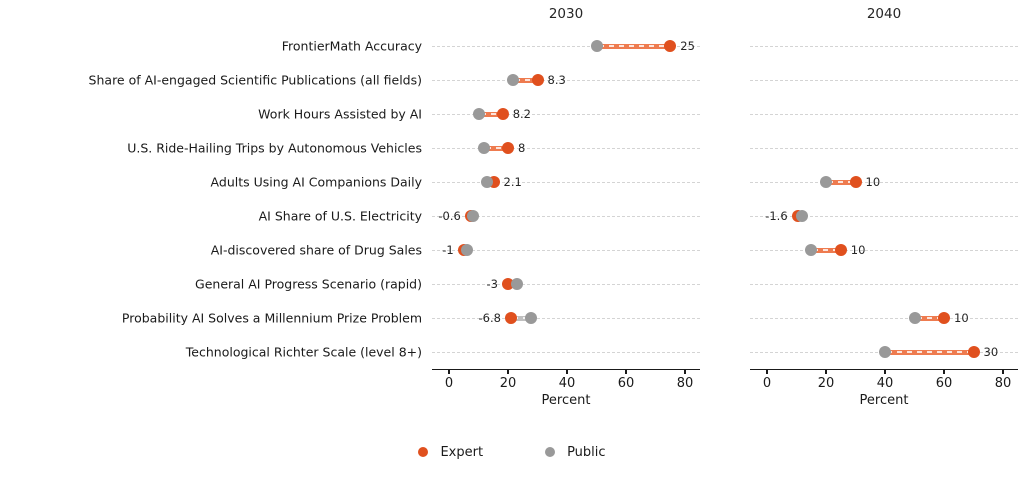 Image resolution: width=1024 pixels, height=478 pixels. I want to click on difference-label: -0.6, so click(449, 216).